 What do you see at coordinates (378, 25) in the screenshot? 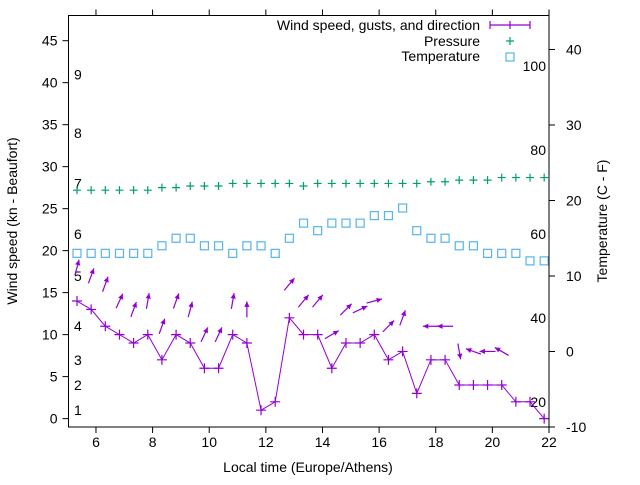
I see `legend-label-wind: Wind speed, gusts, and direction` at bounding box center [378, 25].